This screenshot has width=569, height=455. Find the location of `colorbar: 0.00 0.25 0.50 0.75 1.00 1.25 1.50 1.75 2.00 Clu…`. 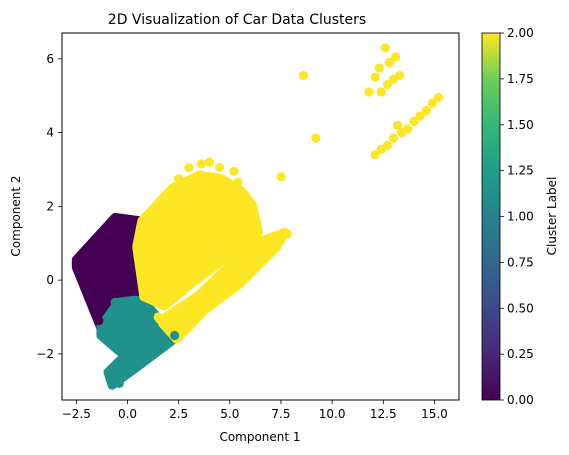

colorbar: 0.00 0.25 0.50 0.75 1.00 1.25 1.50 1.75 2.00 Clu… is located at coordinates (520, 216).